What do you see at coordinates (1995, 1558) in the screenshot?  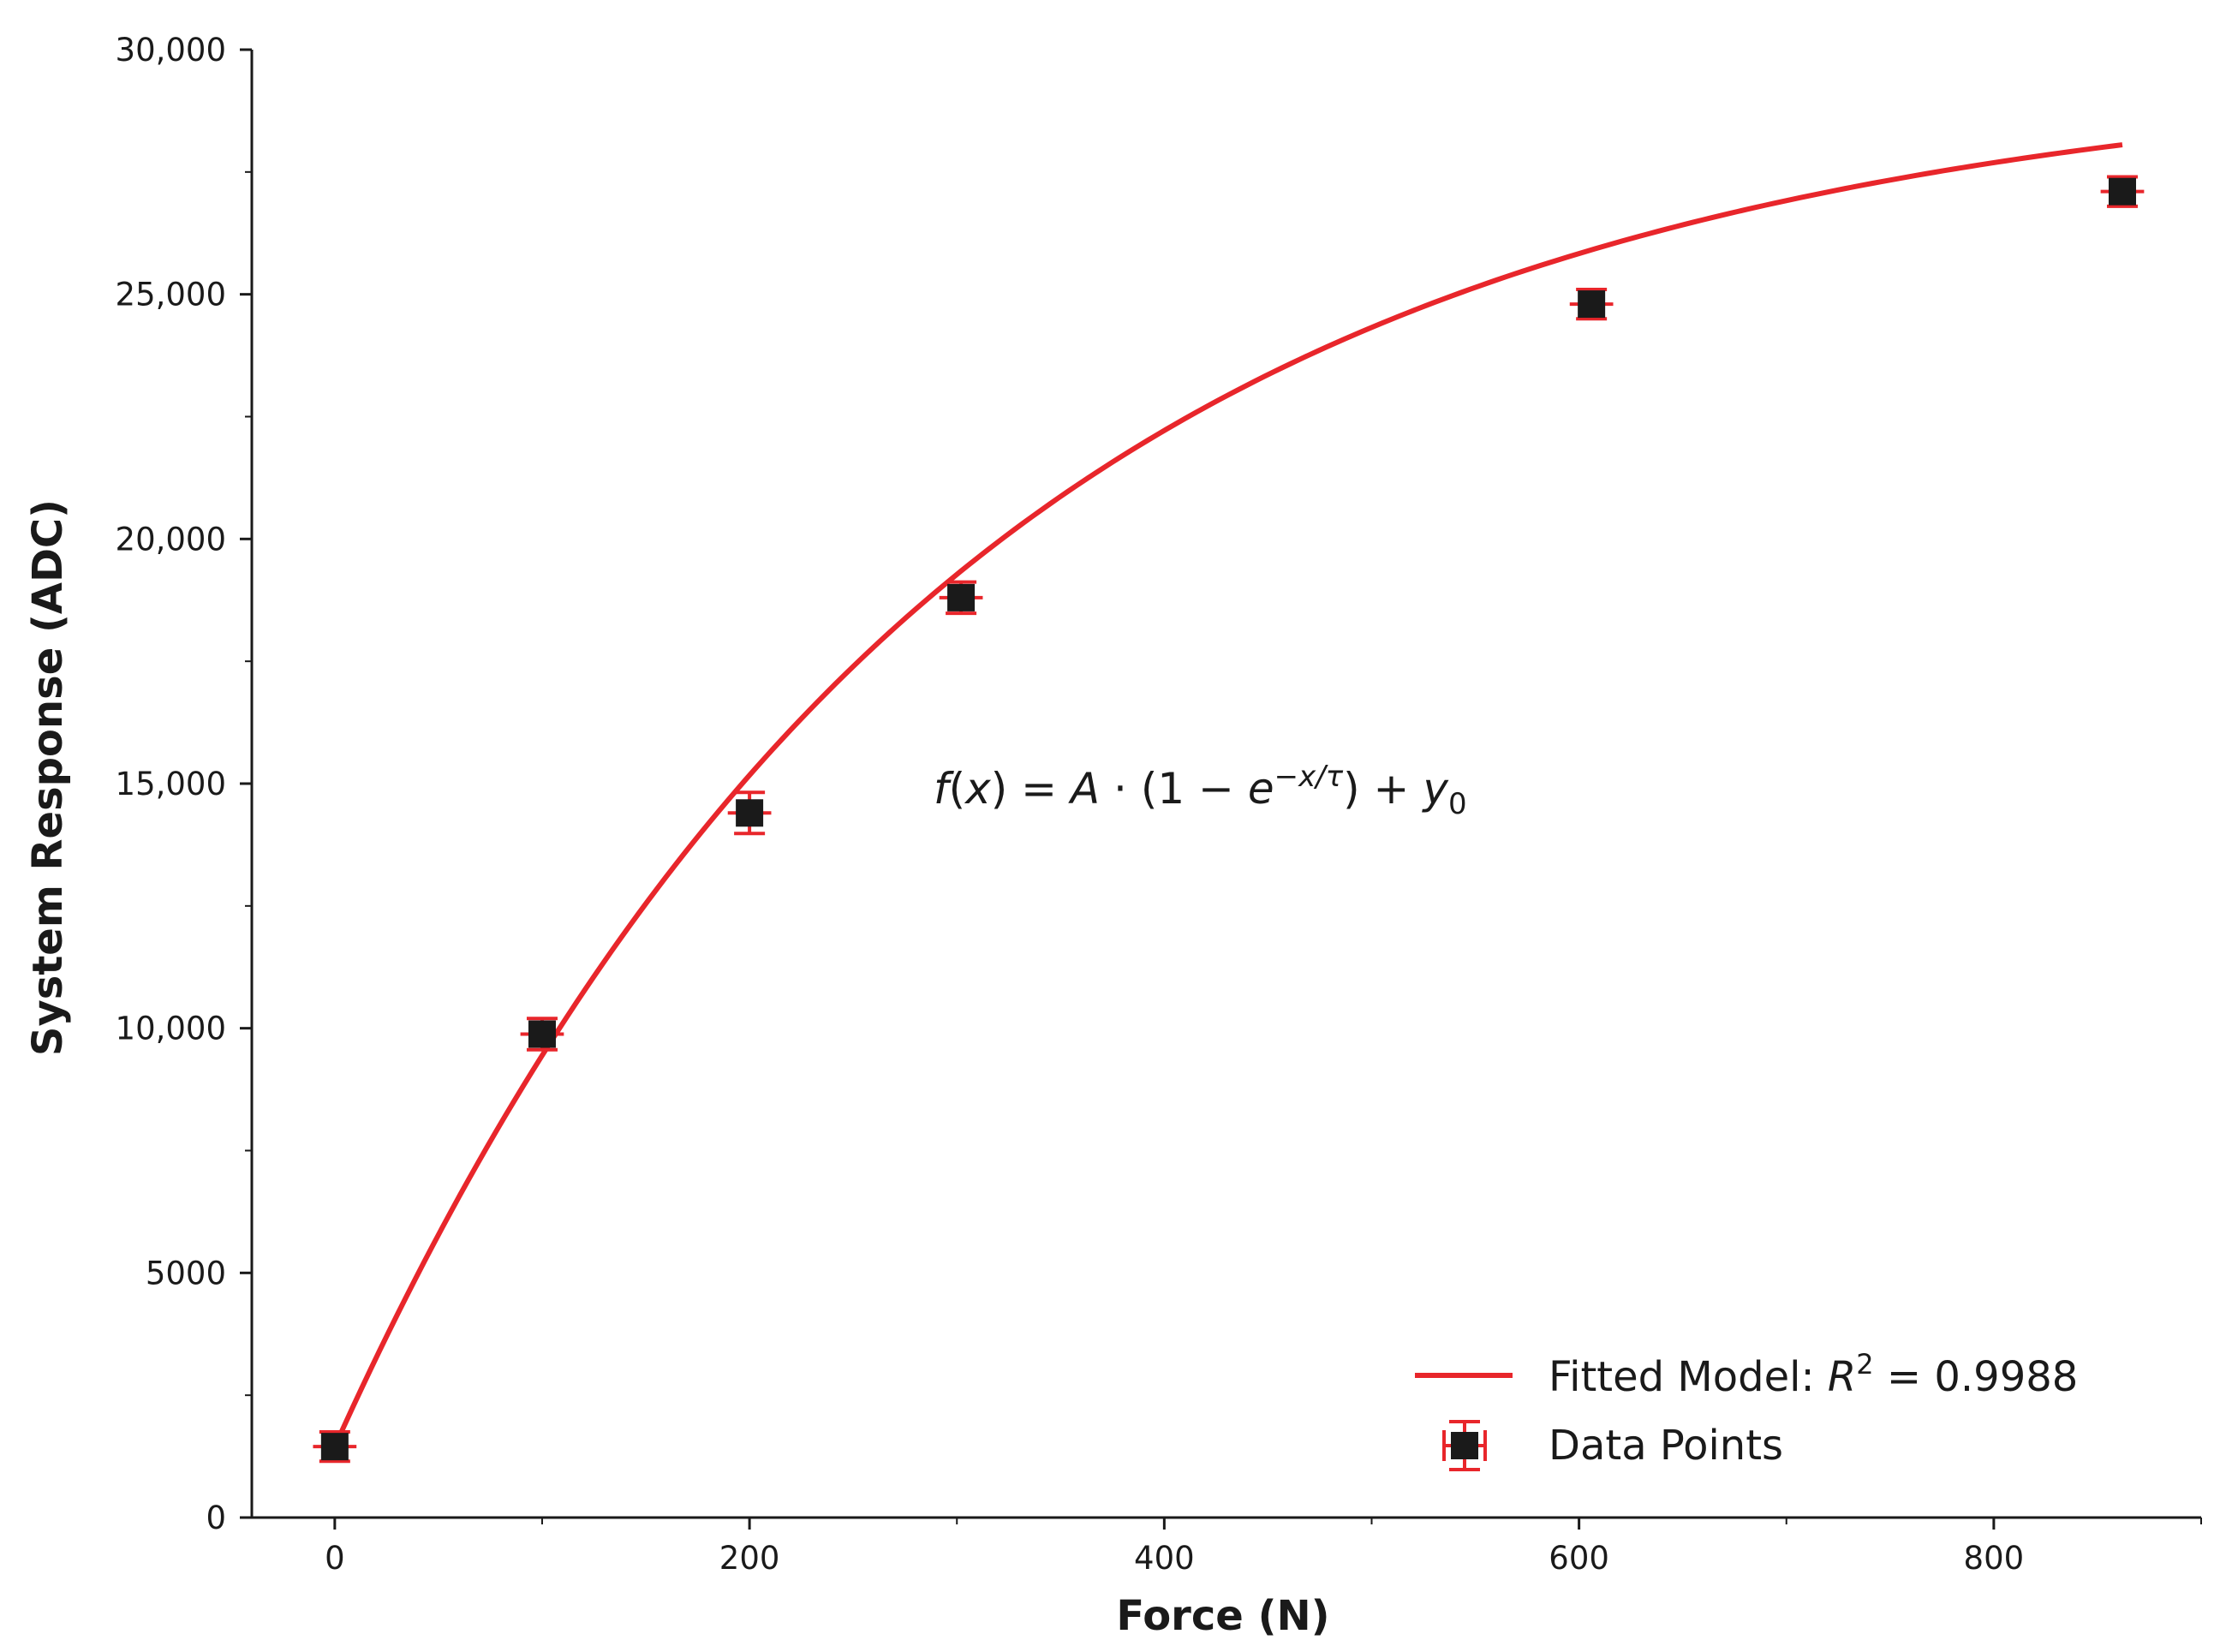 I see `x-tick-label: 800` at bounding box center [1995, 1558].